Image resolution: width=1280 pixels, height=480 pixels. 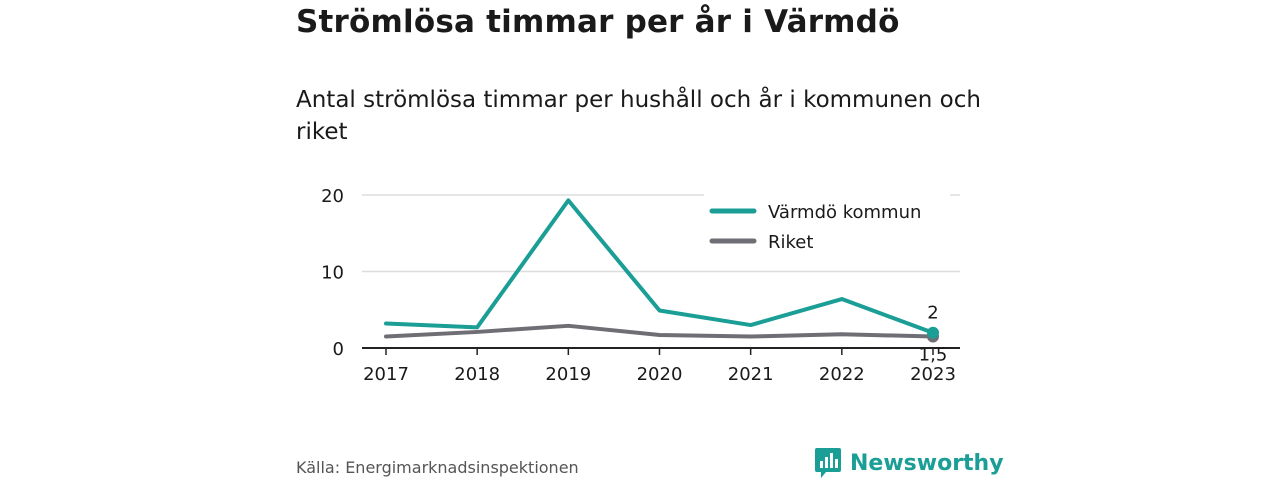 What do you see at coordinates (828, 463) in the screenshot?
I see `bar-chart-icon` at bounding box center [828, 463].